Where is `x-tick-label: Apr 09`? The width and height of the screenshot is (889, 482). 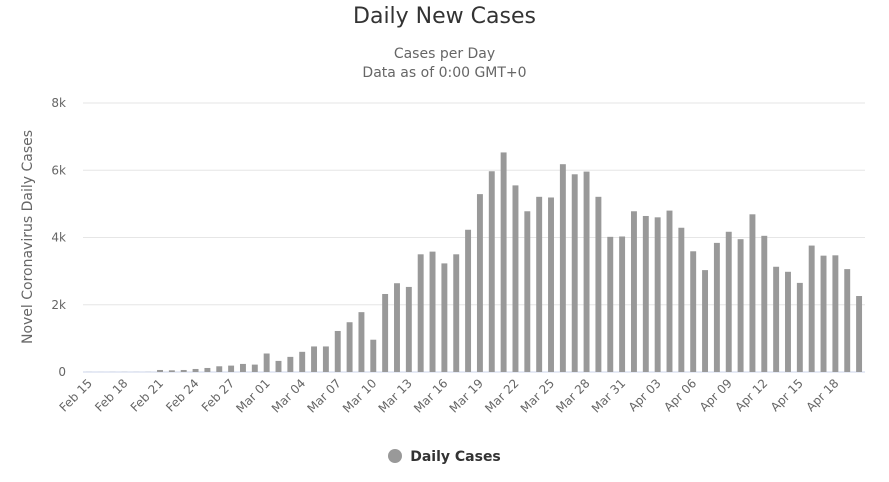
x-tick-label: Apr 09 is located at coordinates (716, 395).